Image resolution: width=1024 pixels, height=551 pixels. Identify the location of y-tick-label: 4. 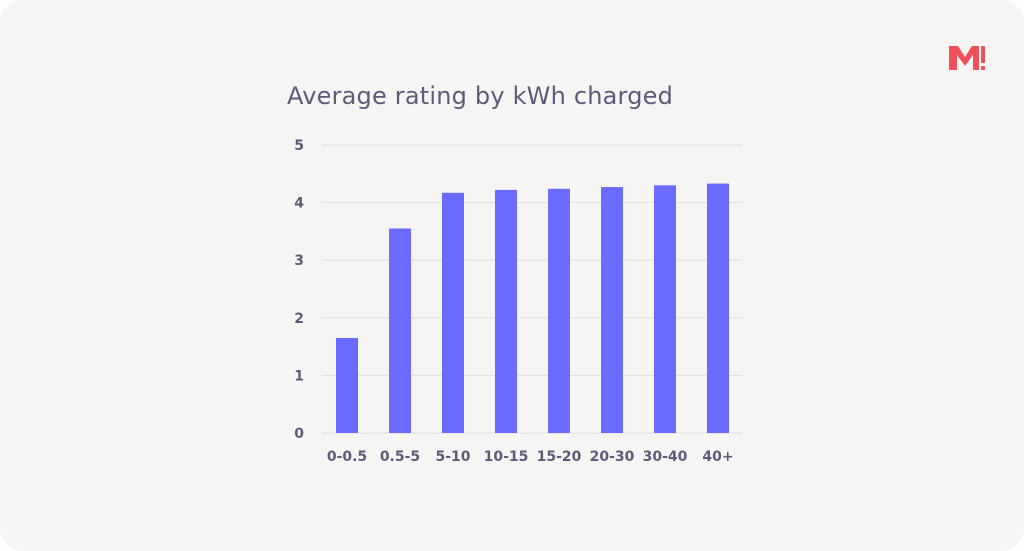
(299, 204).